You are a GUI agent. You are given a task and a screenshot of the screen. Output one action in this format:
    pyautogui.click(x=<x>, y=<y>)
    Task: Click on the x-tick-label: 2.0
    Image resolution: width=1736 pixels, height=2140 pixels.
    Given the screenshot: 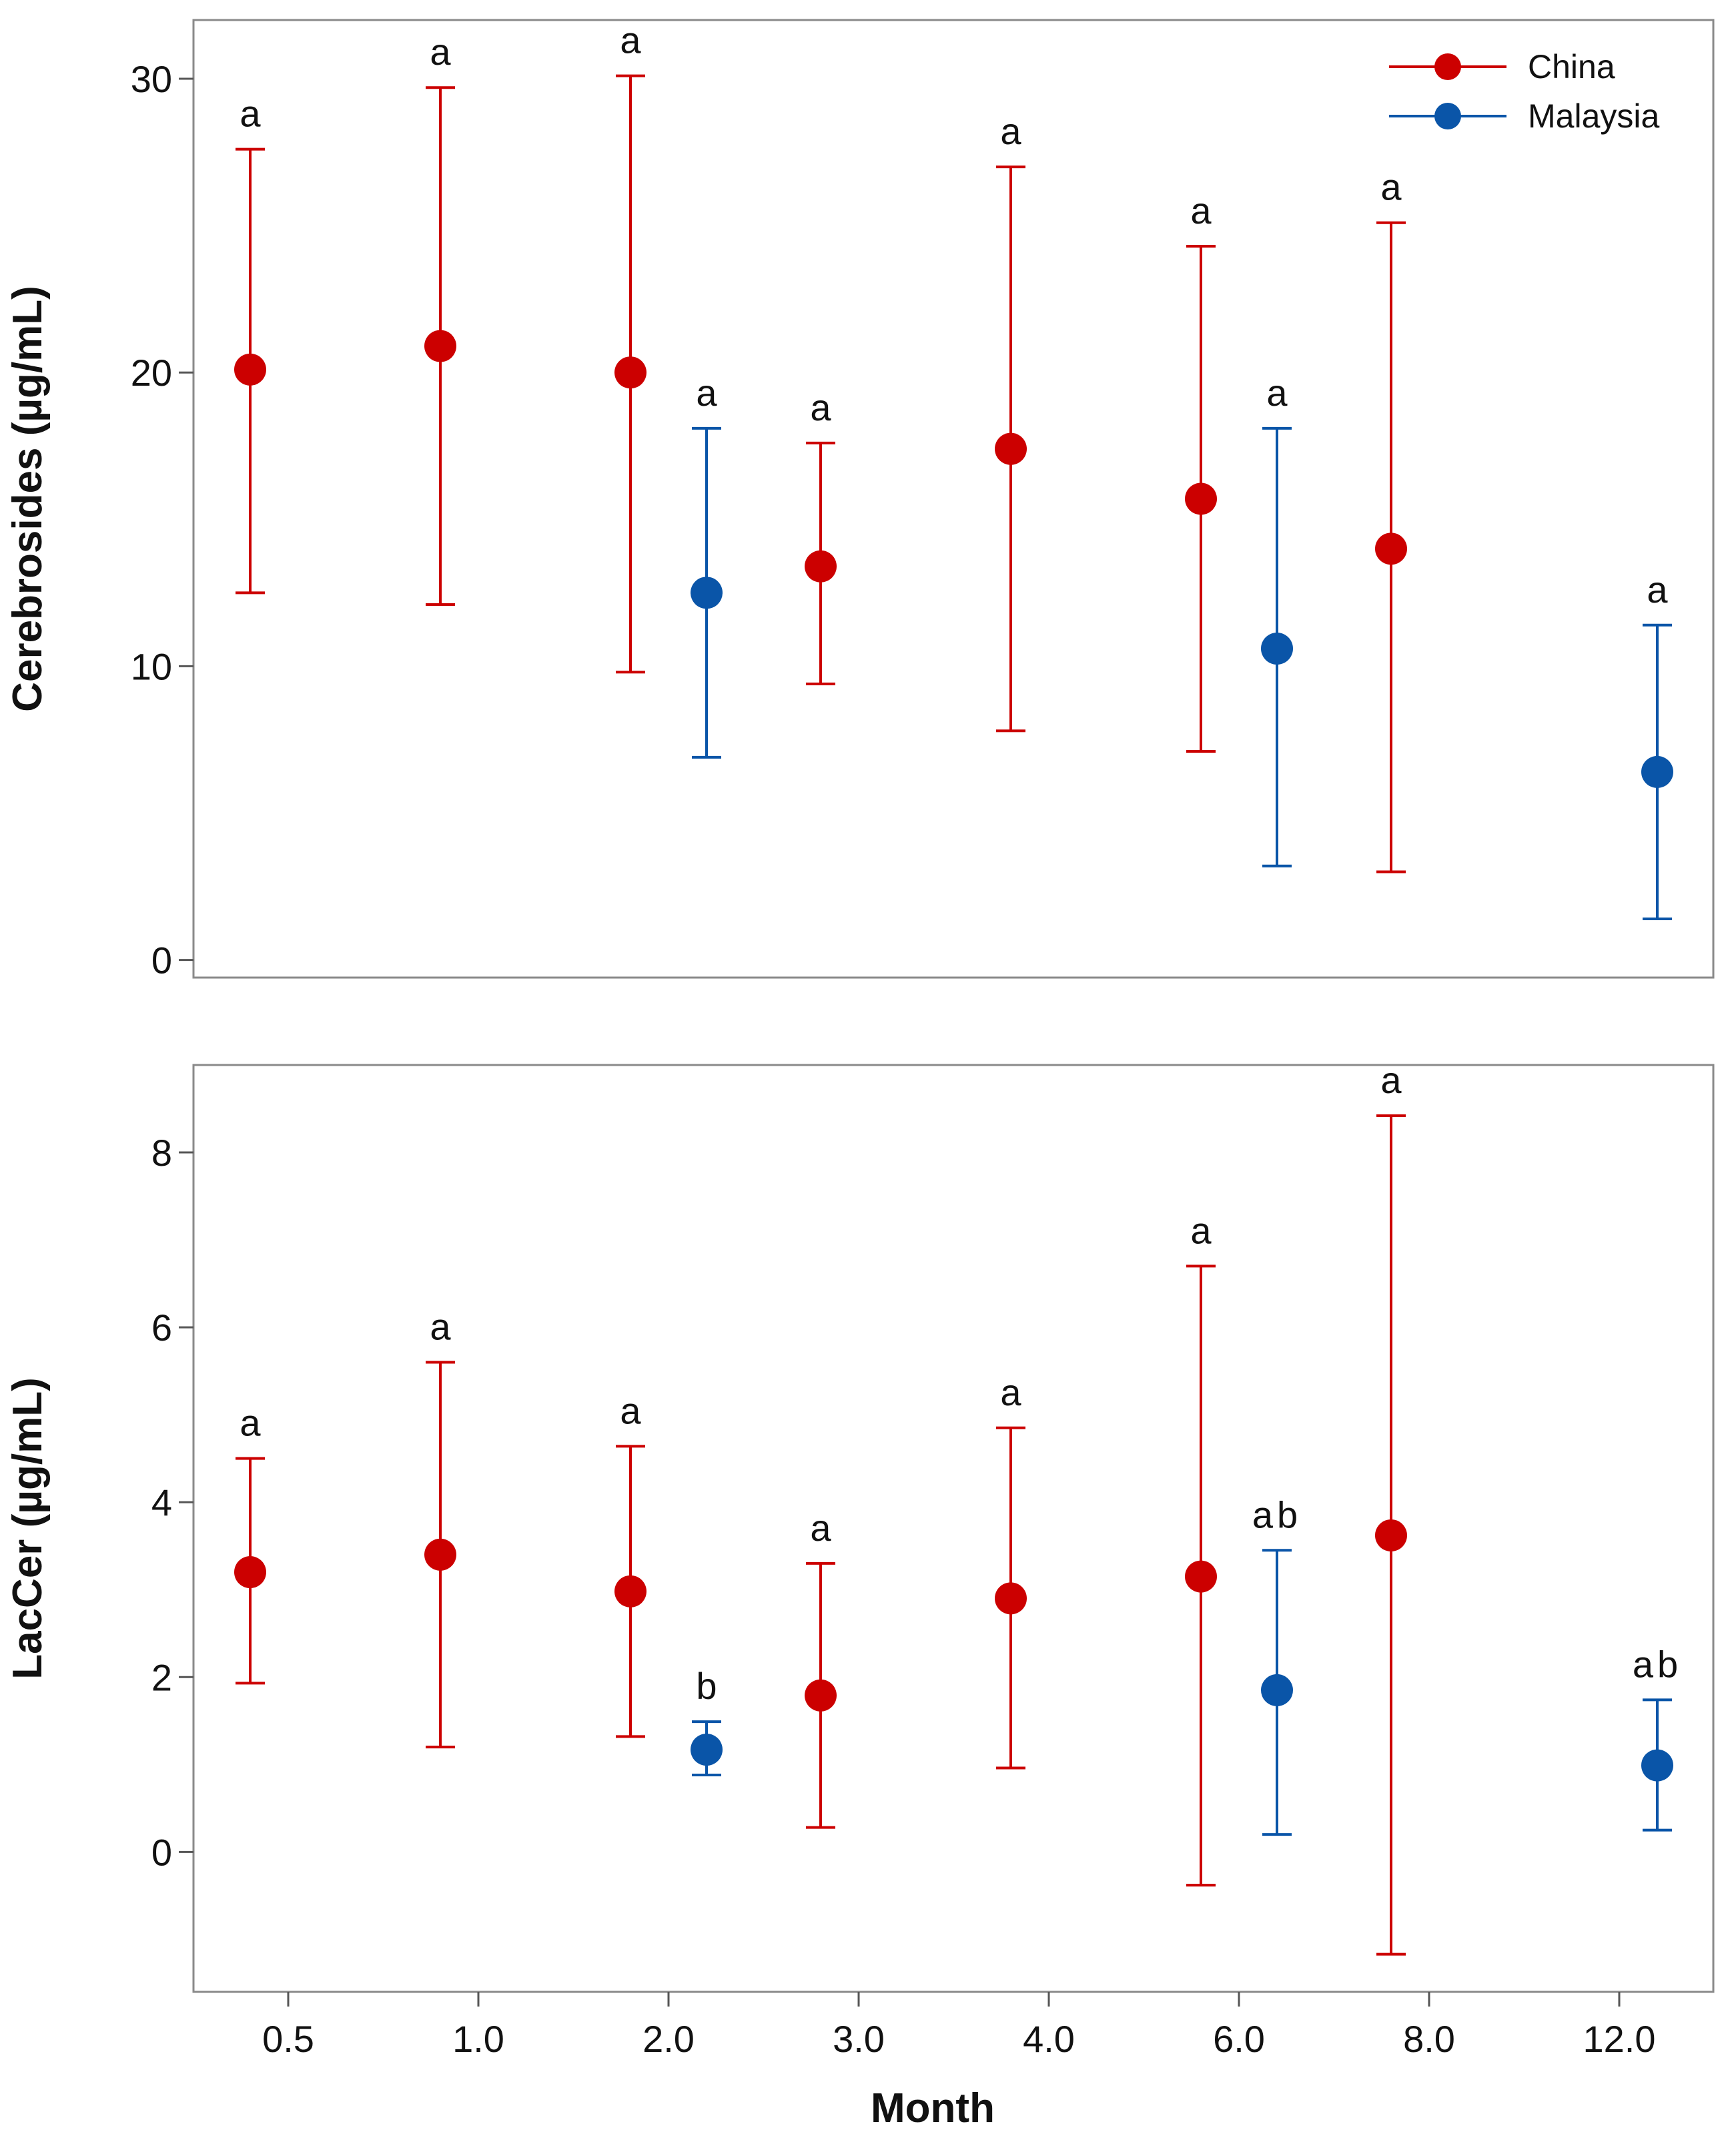 What is the action you would take?
    pyautogui.click(x=668, y=2039)
    